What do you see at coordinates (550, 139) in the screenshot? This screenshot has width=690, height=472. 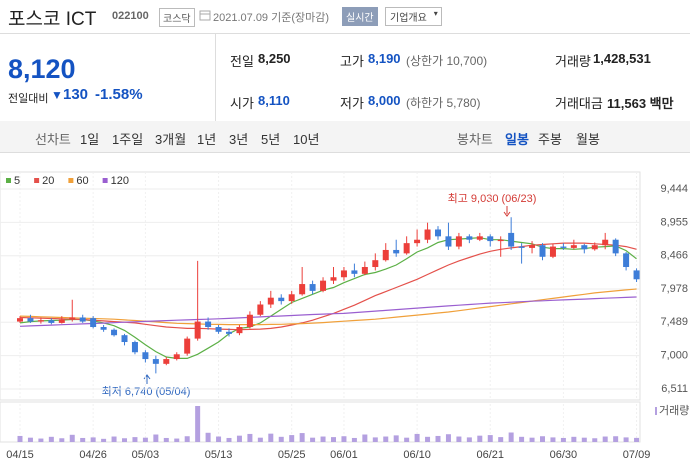 I see `tab: 주봉` at bounding box center [550, 139].